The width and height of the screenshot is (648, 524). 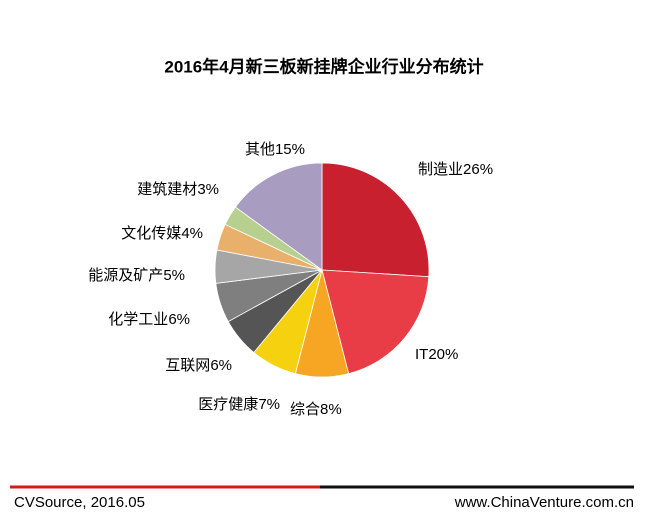 What do you see at coordinates (151, 233) in the screenshot?
I see `slice-category: 文化传媒` at bounding box center [151, 233].